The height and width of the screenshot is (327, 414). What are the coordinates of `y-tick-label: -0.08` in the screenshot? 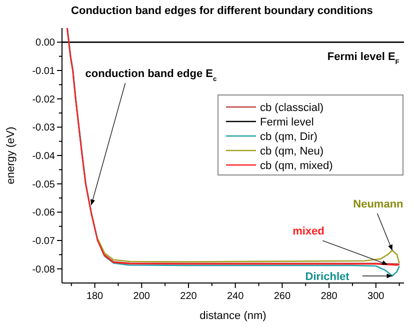 It's located at (44, 270).